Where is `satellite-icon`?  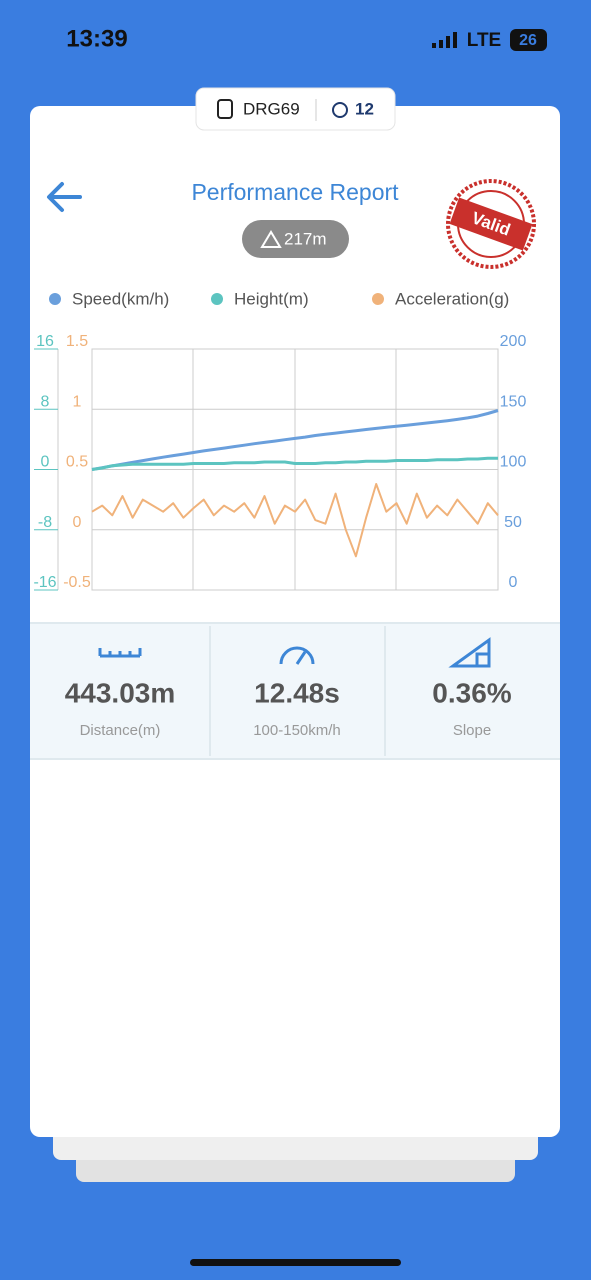
satellite-icon is located at coordinates (340, 110).